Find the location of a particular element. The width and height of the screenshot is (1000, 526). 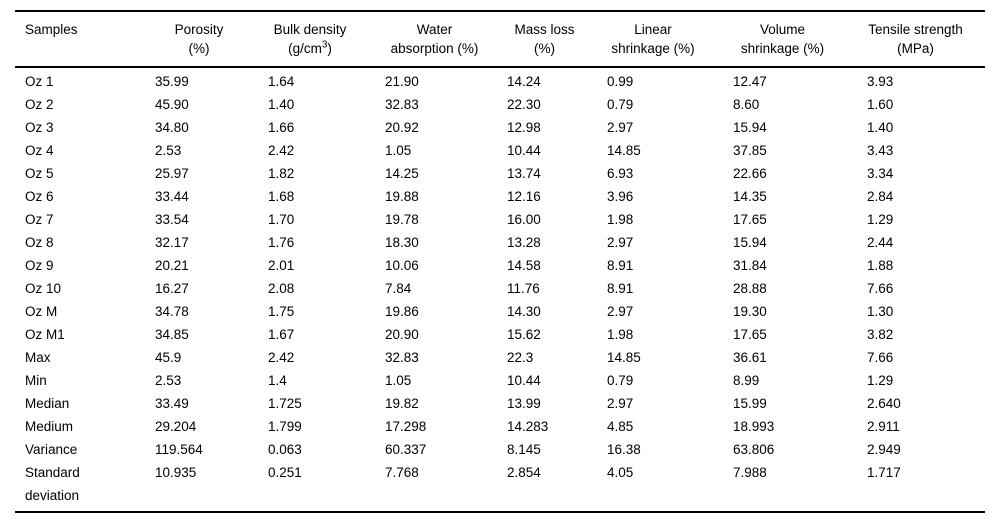

value-cell: 4.85 is located at coordinates (620, 426).